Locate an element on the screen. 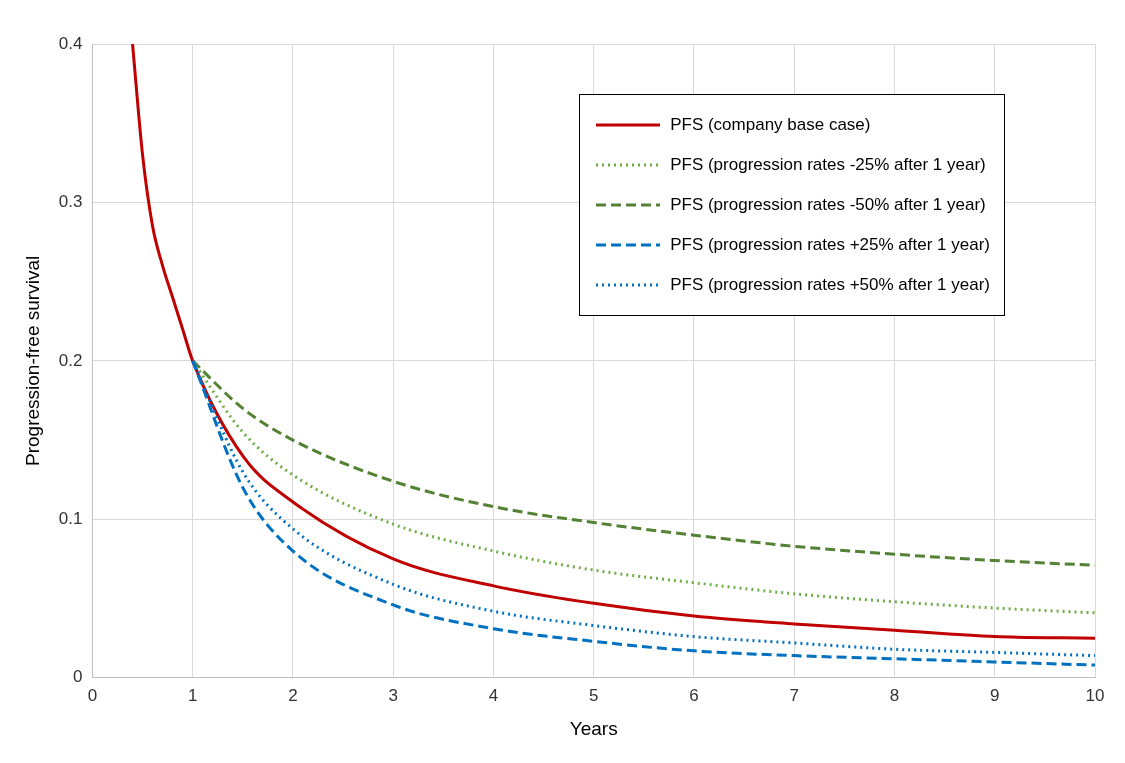  x-tick-label: 9 is located at coordinates (995, 695).